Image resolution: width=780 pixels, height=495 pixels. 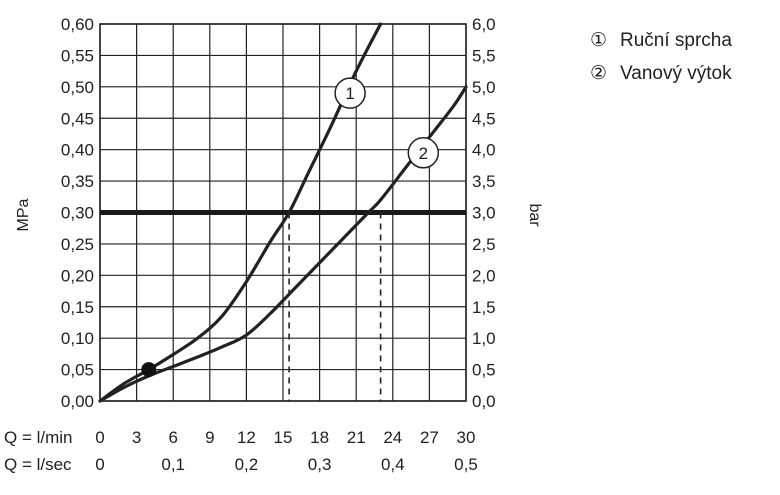 What do you see at coordinates (661, 57) in the screenshot?
I see `legend: ① Ruční sprcha ② Vanový výtok` at bounding box center [661, 57].